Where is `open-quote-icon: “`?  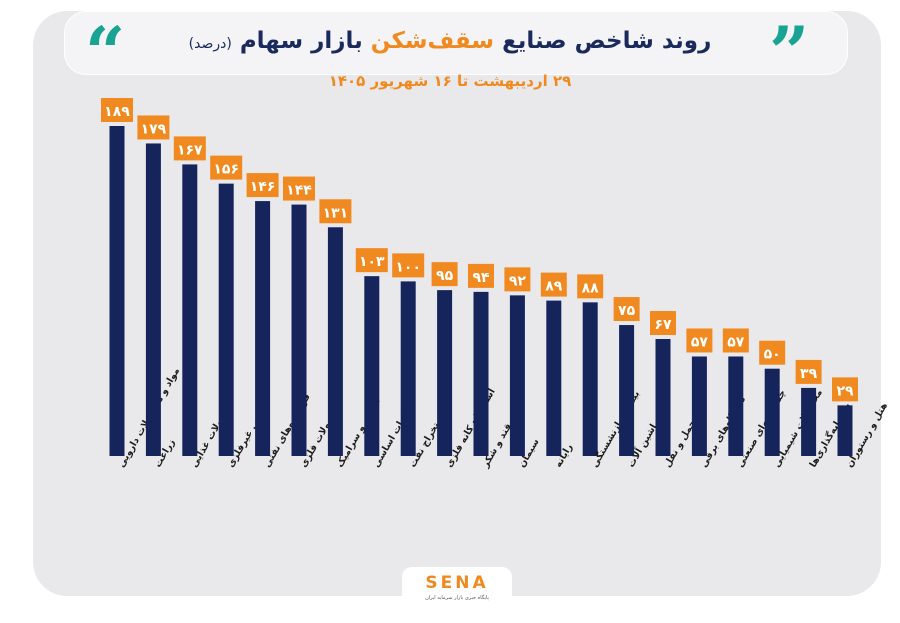 open-quote-icon: “ is located at coordinates (105, 52).